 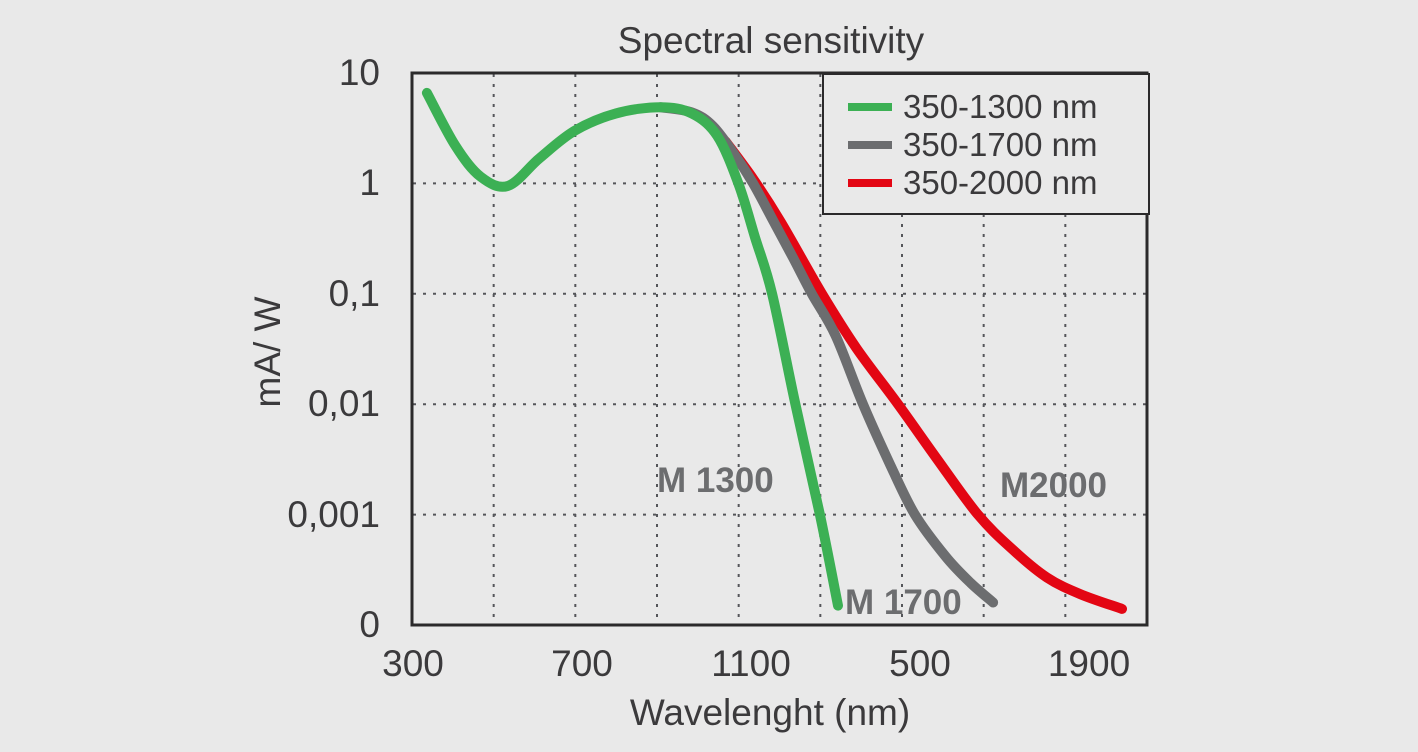 I want to click on y-tick-label: 0,01, so click(x=343, y=403).